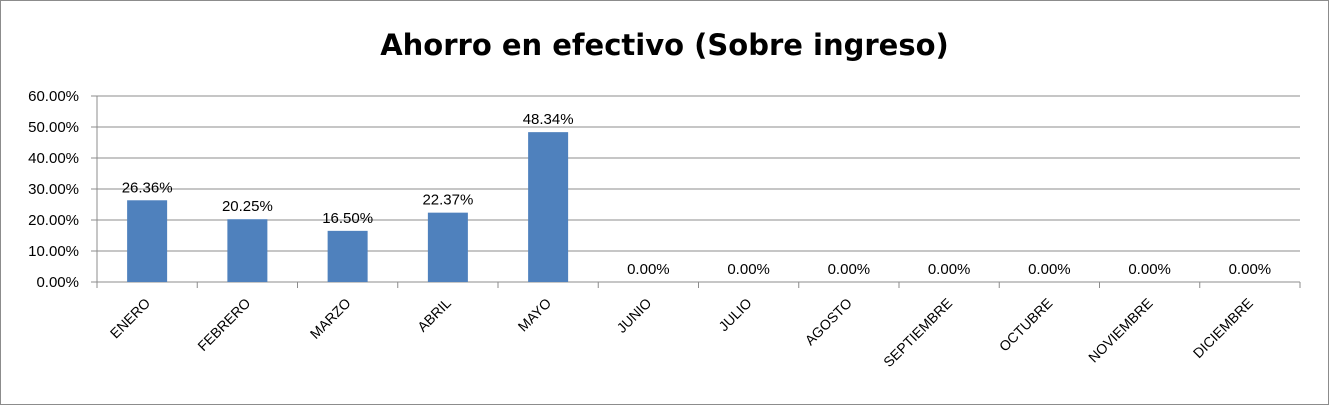 The image size is (1329, 405). What do you see at coordinates (734, 314) in the screenshot?
I see `category-label: JULIO` at bounding box center [734, 314].